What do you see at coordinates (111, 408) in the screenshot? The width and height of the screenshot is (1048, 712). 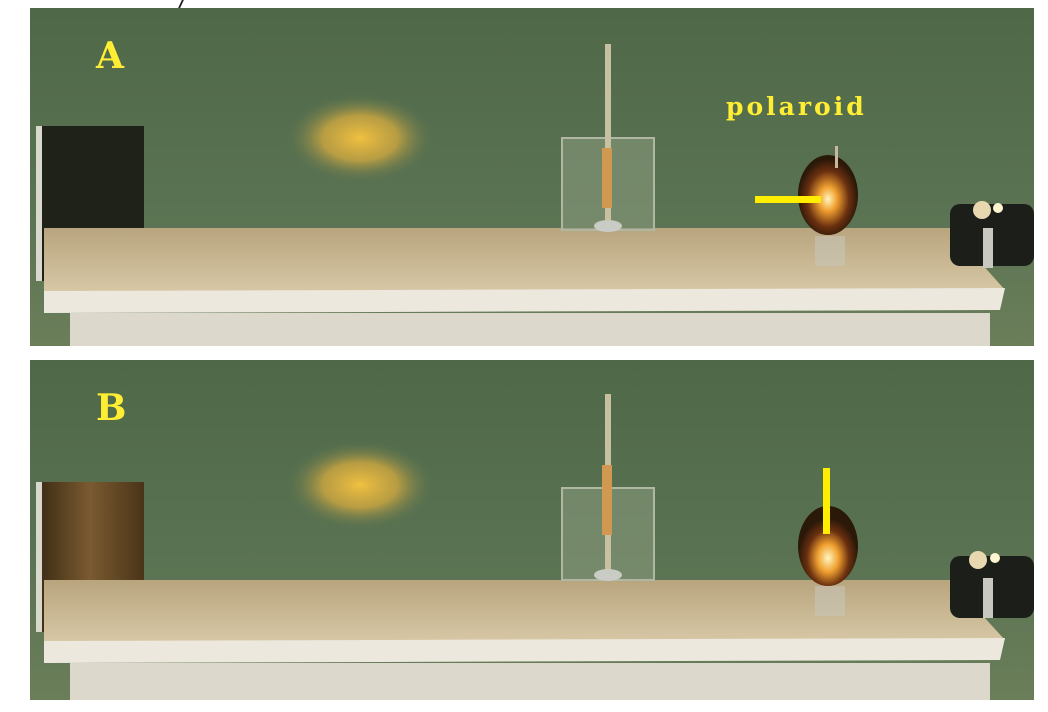 I see `panel-label-b: B` at bounding box center [111, 408].